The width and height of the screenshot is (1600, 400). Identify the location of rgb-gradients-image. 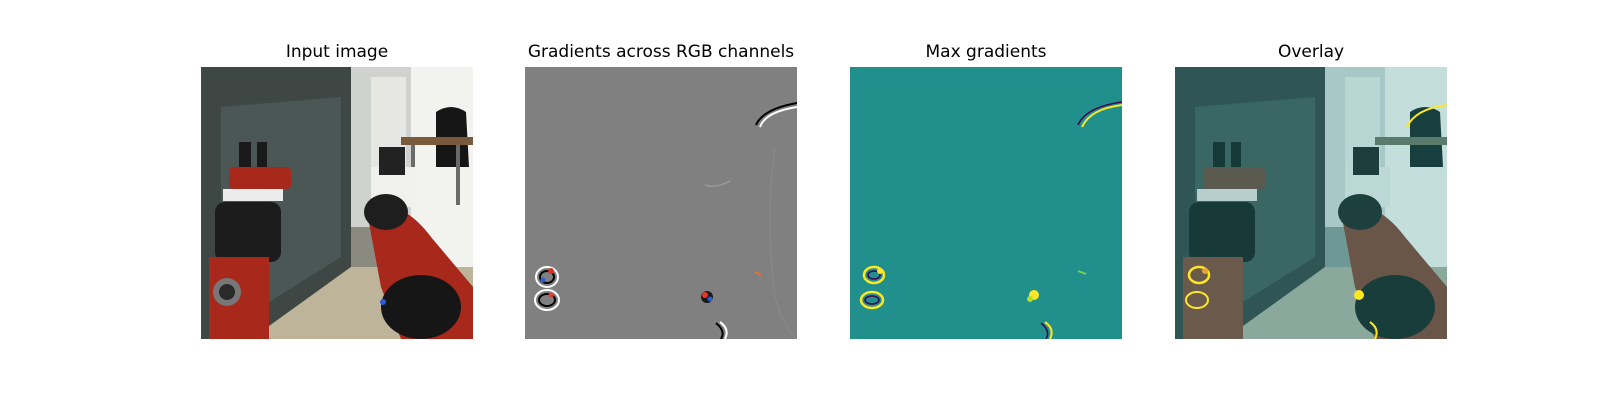
(661, 203).